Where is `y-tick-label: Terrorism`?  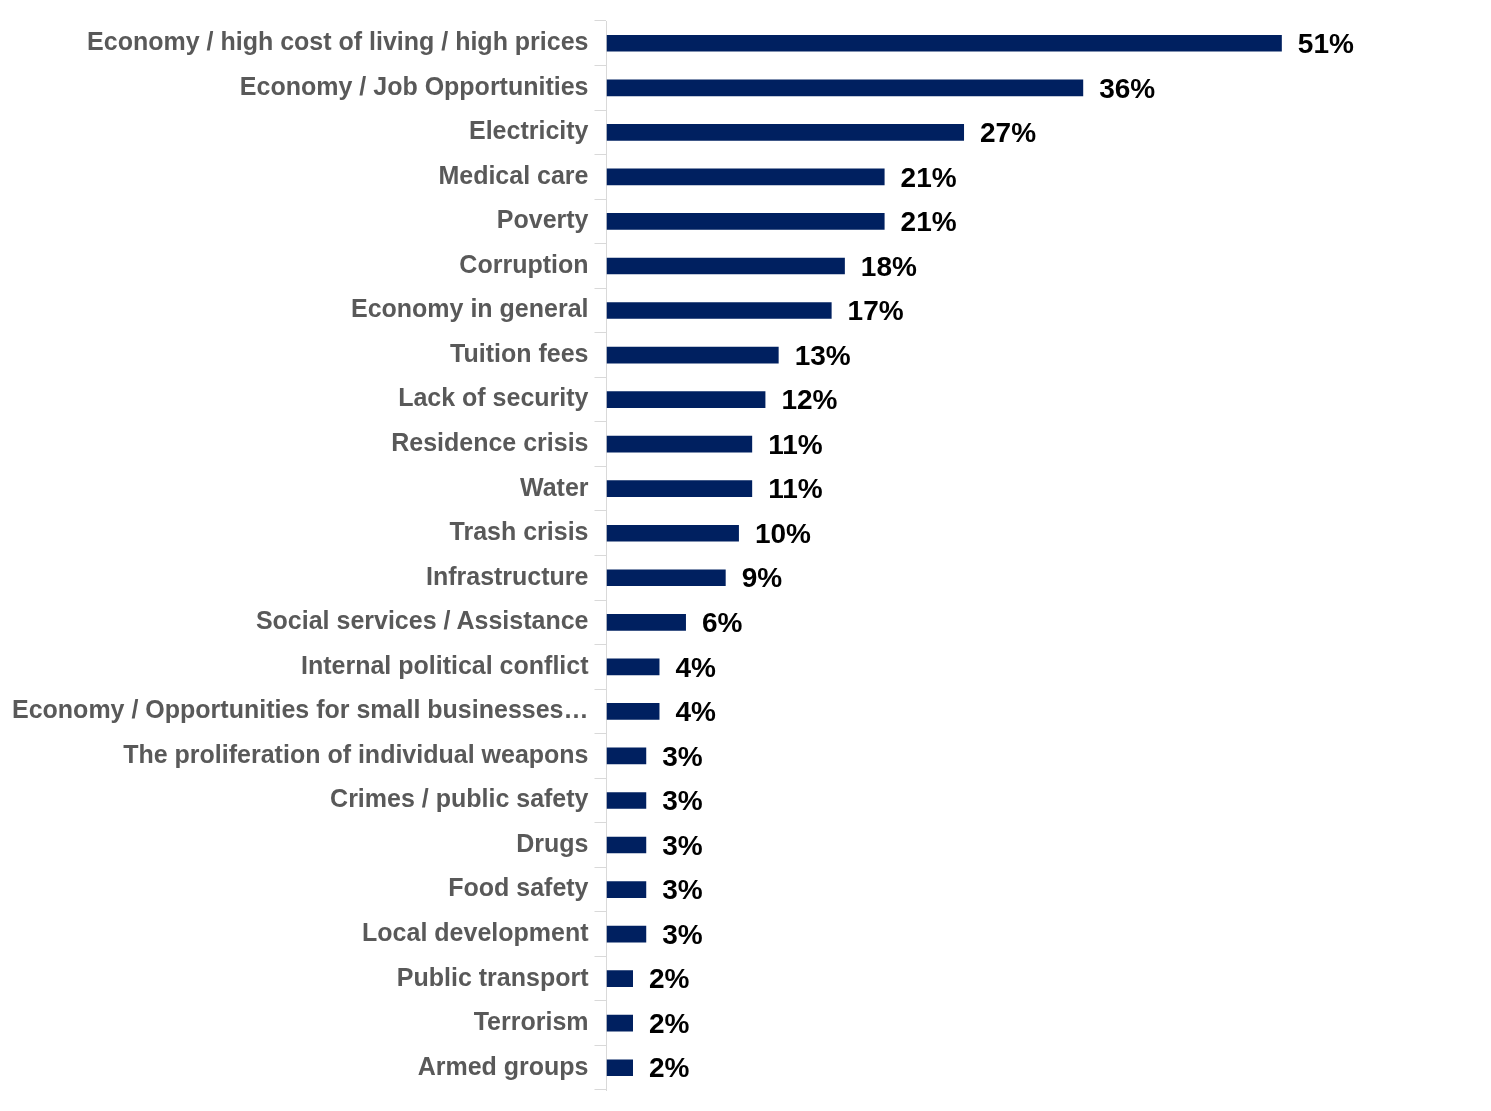 y-tick-label: Terrorism is located at coordinates (531, 1021).